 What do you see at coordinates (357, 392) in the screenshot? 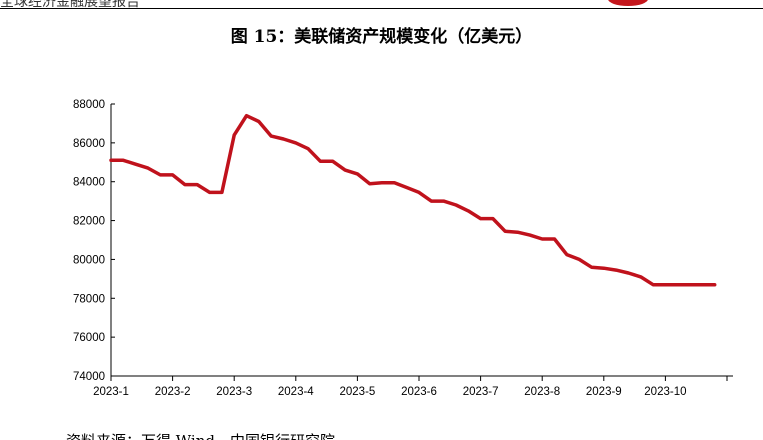
I see `x-tick-label: 2023-5` at bounding box center [357, 392].